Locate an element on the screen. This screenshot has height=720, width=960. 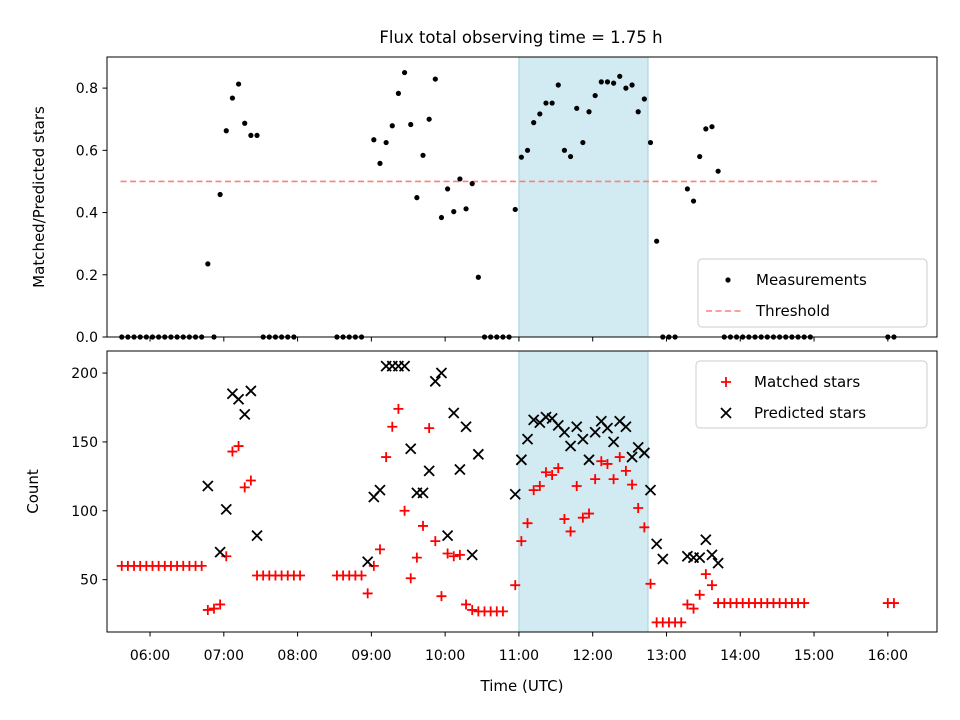
legend-predicted-label: Predicted stars is located at coordinates (810, 413).